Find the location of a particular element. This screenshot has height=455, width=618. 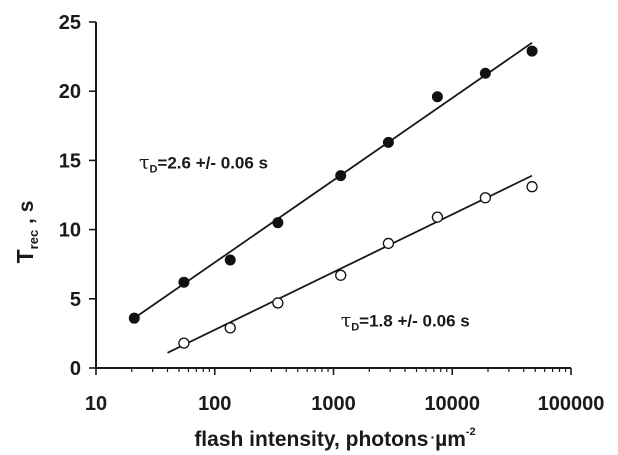

y-tick-label: 5 is located at coordinates (75, 300).